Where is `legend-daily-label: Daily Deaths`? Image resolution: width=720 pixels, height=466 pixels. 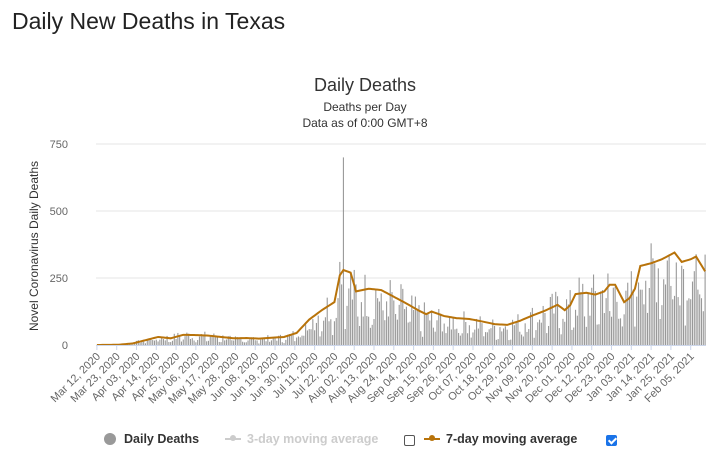
legend-daily-label: Daily Deaths is located at coordinates (162, 439).